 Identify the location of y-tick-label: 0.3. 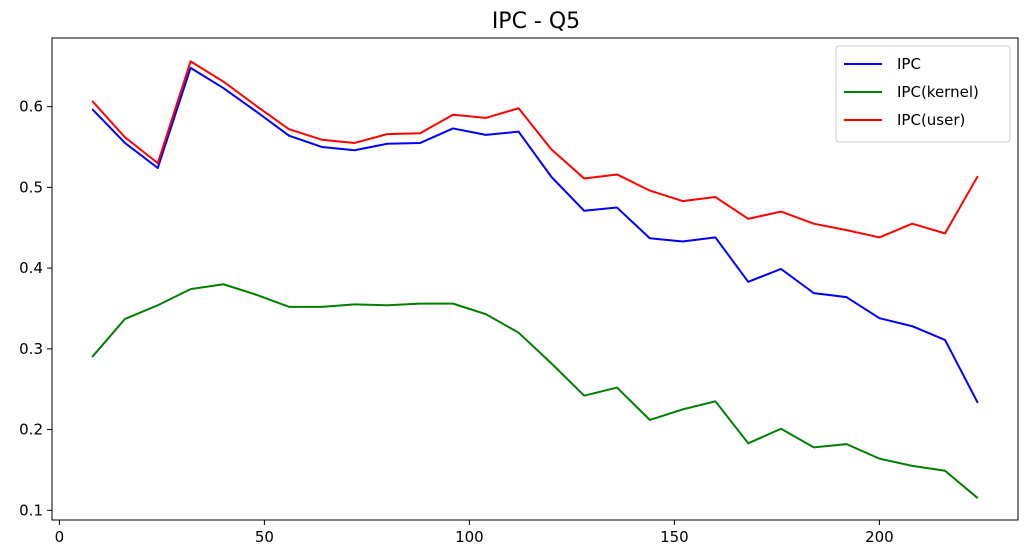
(31, 349).